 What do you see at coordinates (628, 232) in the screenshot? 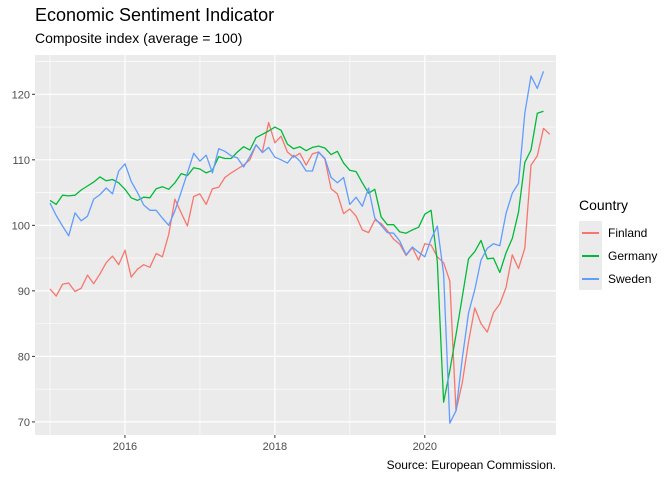
I see `legend-label-finland: Finland` at bounding box center [628, 232].